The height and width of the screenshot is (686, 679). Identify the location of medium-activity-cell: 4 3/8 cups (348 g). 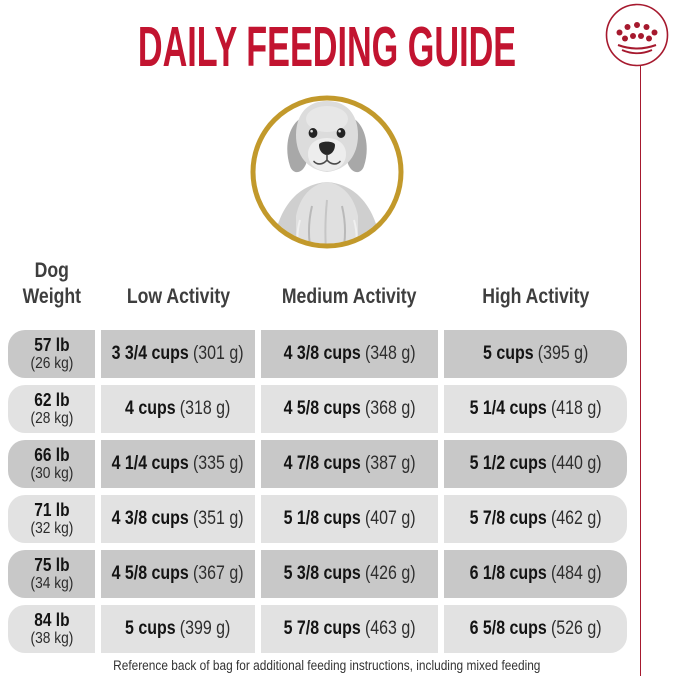
(349, 354).